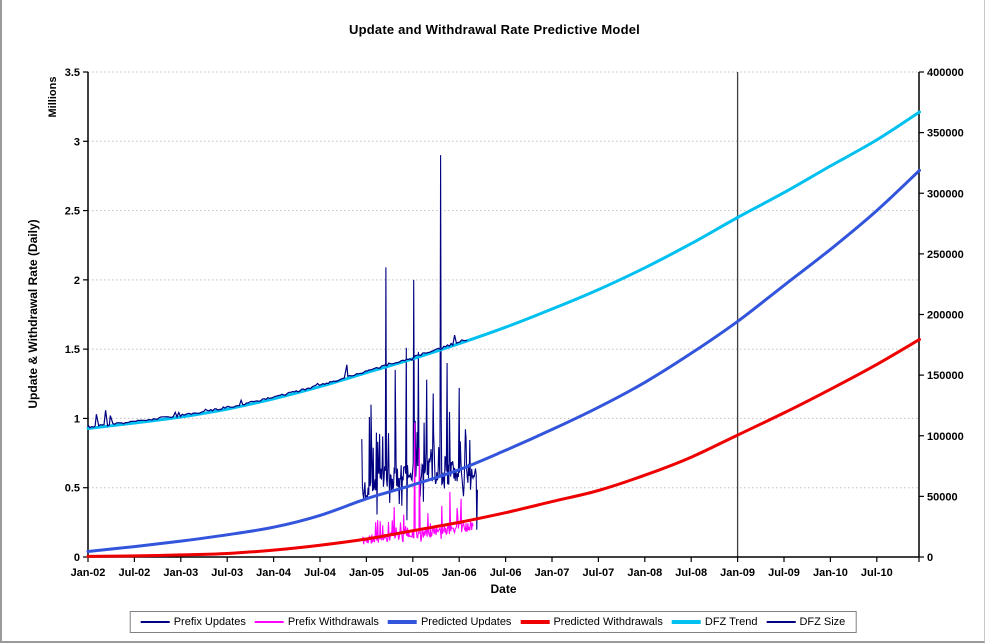 The width and height of the screenshot is (985, 643). I want to click on right-tick-label: 250000, so click(945, 255).